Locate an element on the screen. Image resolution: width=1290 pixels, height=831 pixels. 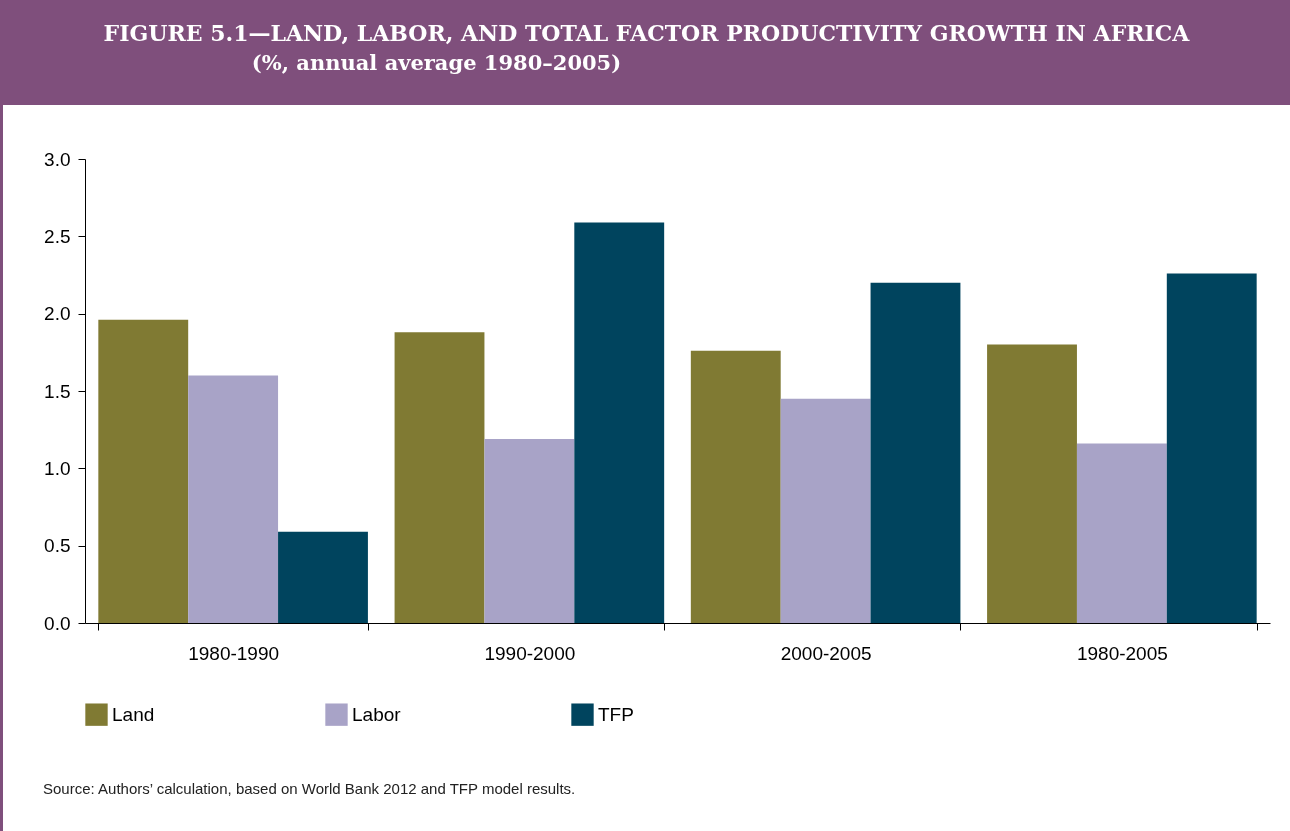
chart-subtitle: (%, annual average 1980–2005) is located at coordinates (436, 62).